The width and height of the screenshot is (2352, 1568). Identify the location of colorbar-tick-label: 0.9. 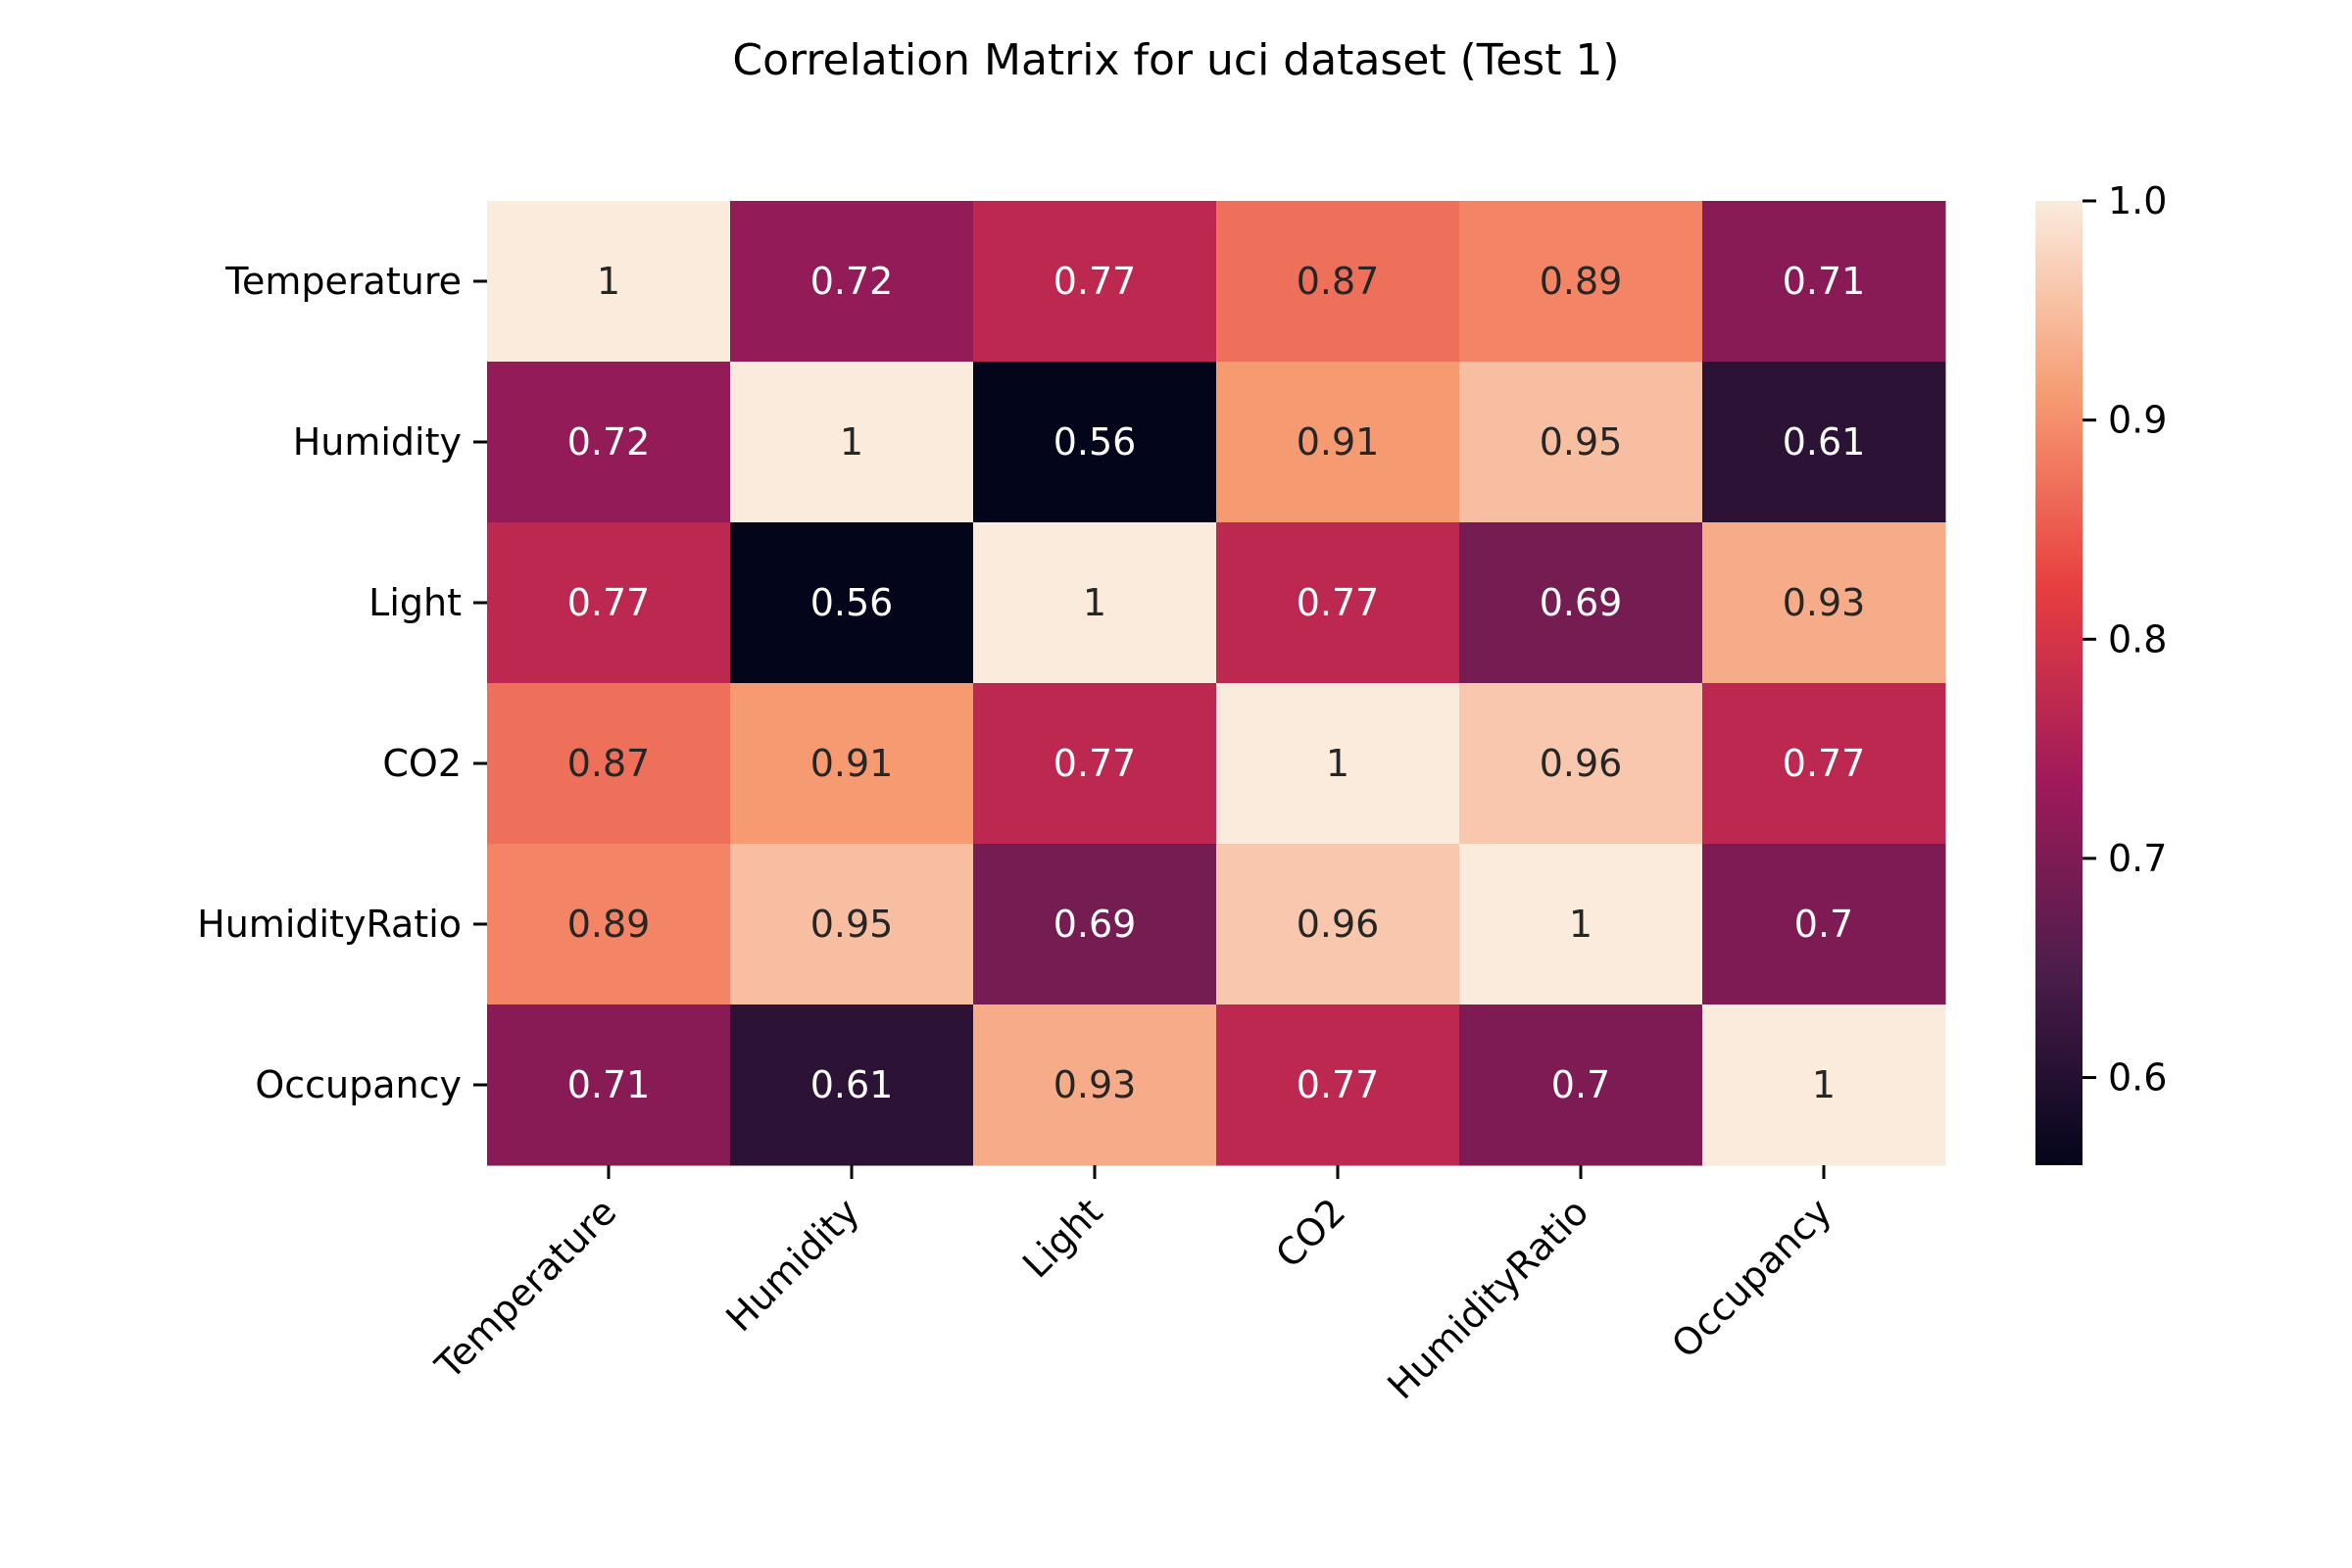
(2137, 420).